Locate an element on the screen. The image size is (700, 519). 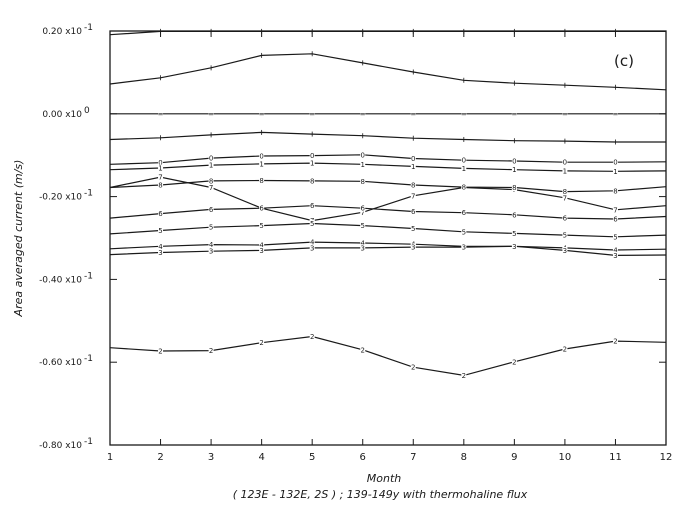
x-tick-label: 11 is located at coordinates (615, 457).